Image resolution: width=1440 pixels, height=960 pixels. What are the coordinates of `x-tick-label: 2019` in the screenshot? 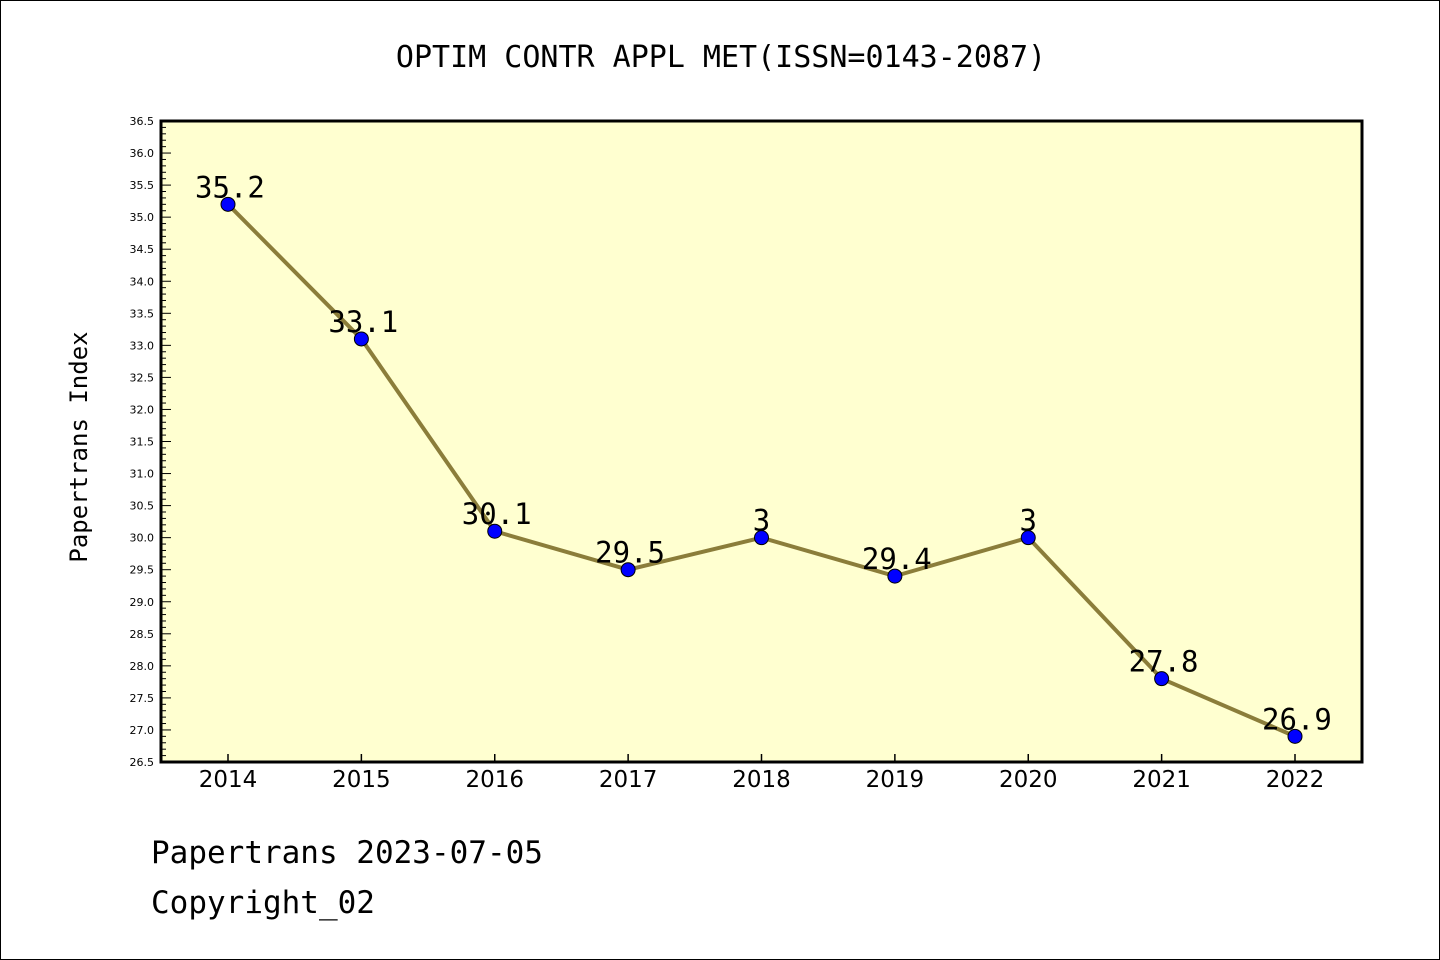 It's located at (895, 780).